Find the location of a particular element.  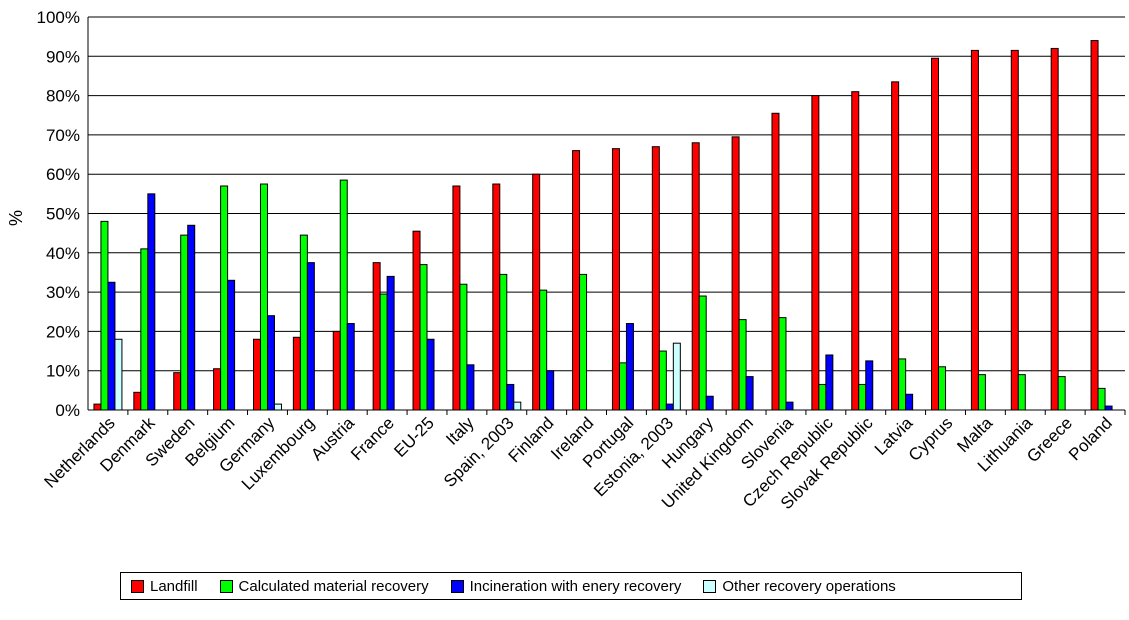

y-tick-label: 70% is located at coordinates (63, 135).